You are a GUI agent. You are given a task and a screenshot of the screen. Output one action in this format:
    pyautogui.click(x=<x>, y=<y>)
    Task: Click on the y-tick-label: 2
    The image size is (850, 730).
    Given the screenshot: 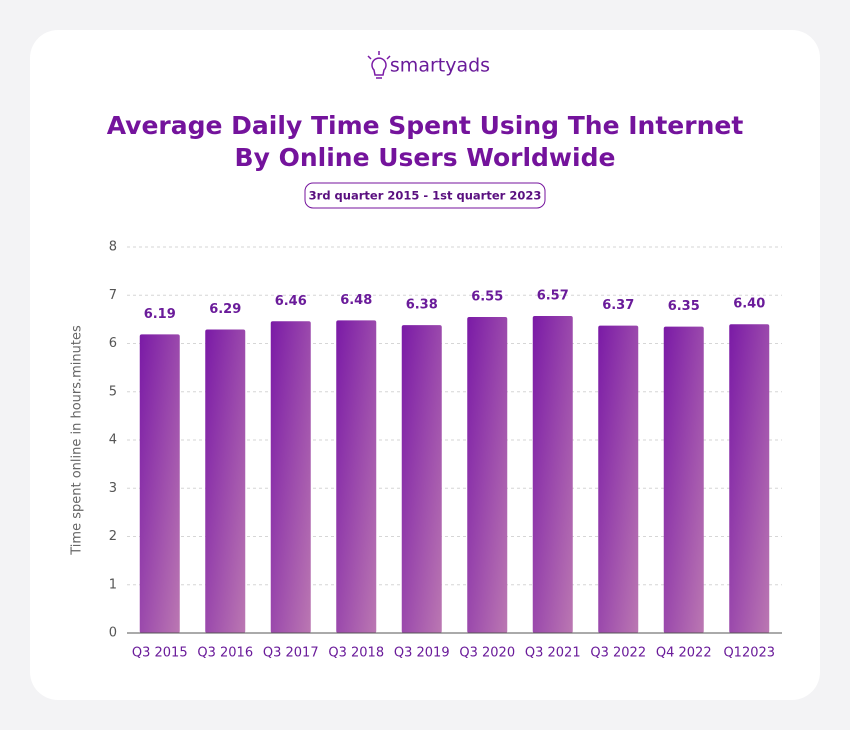 What is the action you would take?
    pyautogui.click(x=113, y=536)
    